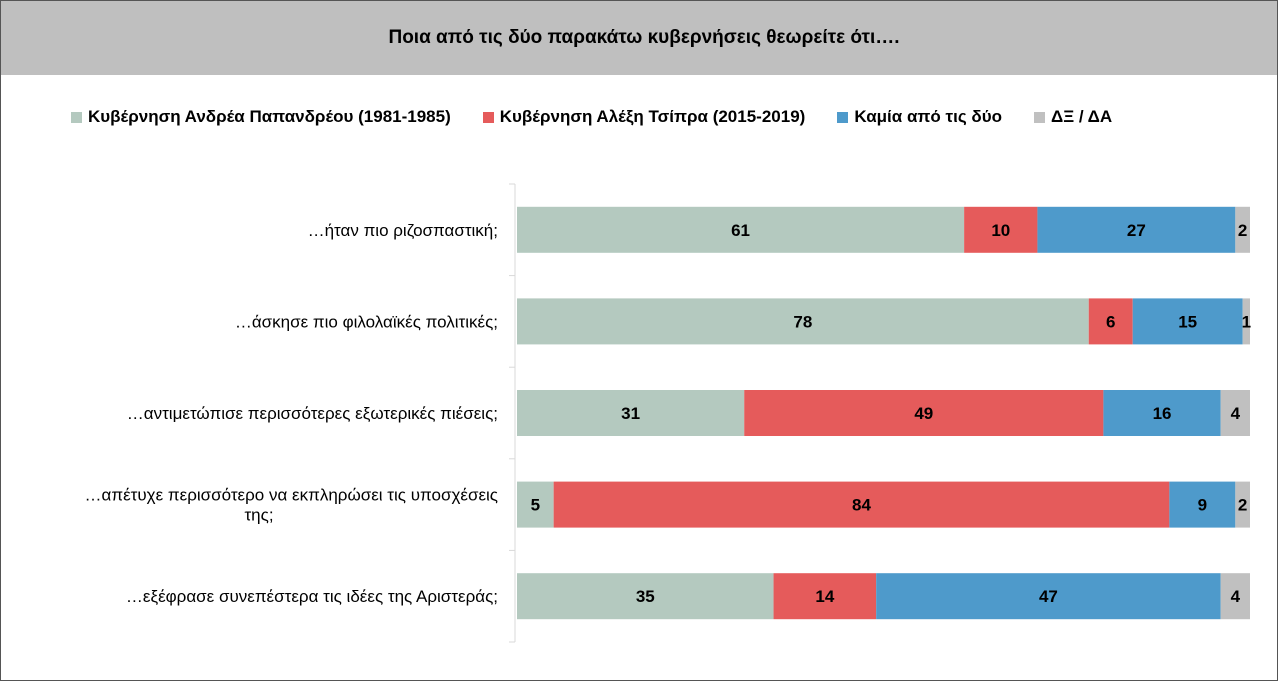 This screenshot has height=681, width=1278. What do you see at coordinates (488, 117) in the screenshot?
I see `legend-swatch-tsipras` at bounding box center [488, 117].